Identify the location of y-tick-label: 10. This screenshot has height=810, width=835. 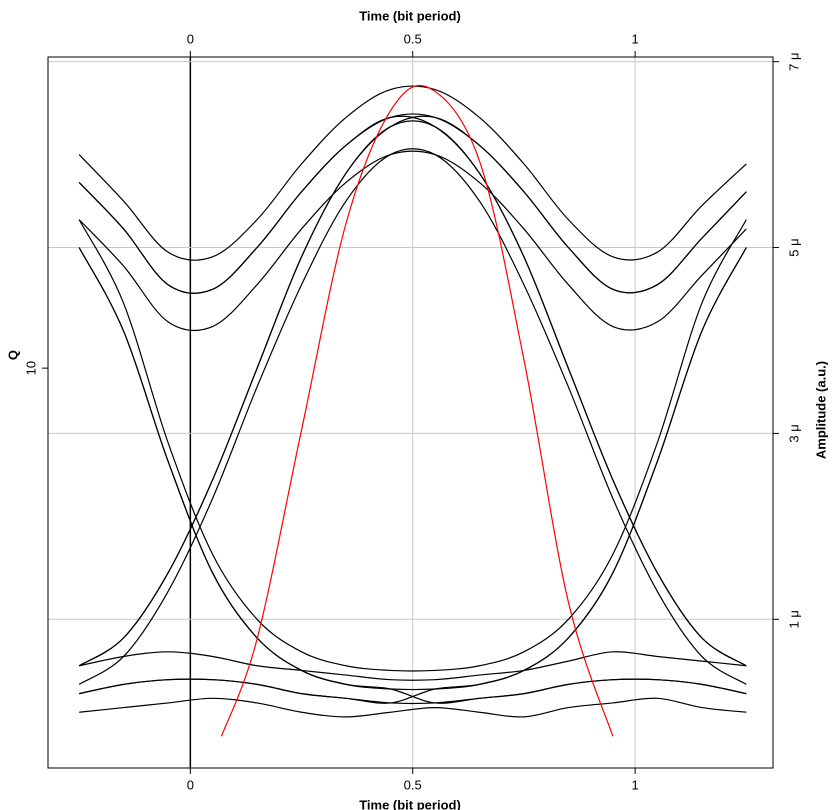
(30, 368).